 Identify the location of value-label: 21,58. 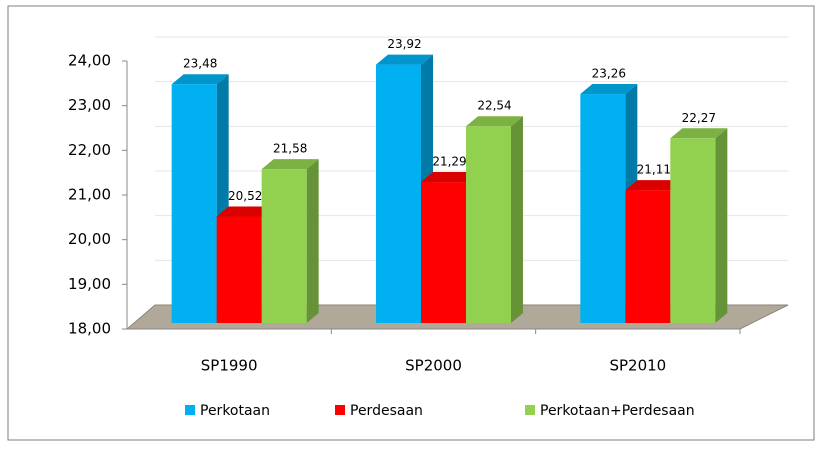
(290, 149).